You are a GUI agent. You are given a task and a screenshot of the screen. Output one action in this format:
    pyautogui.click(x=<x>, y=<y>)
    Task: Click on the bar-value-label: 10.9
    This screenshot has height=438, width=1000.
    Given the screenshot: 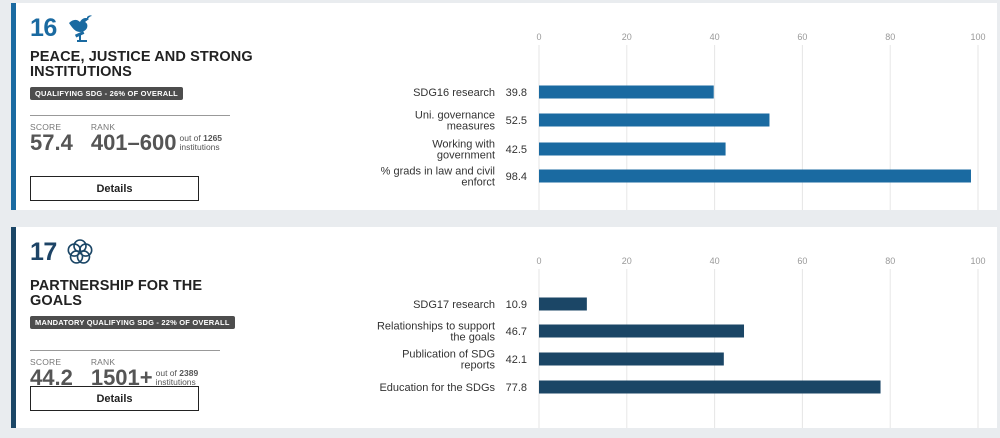 What is the action you would take?
    pyautogui.click(x=516, y=305)
    